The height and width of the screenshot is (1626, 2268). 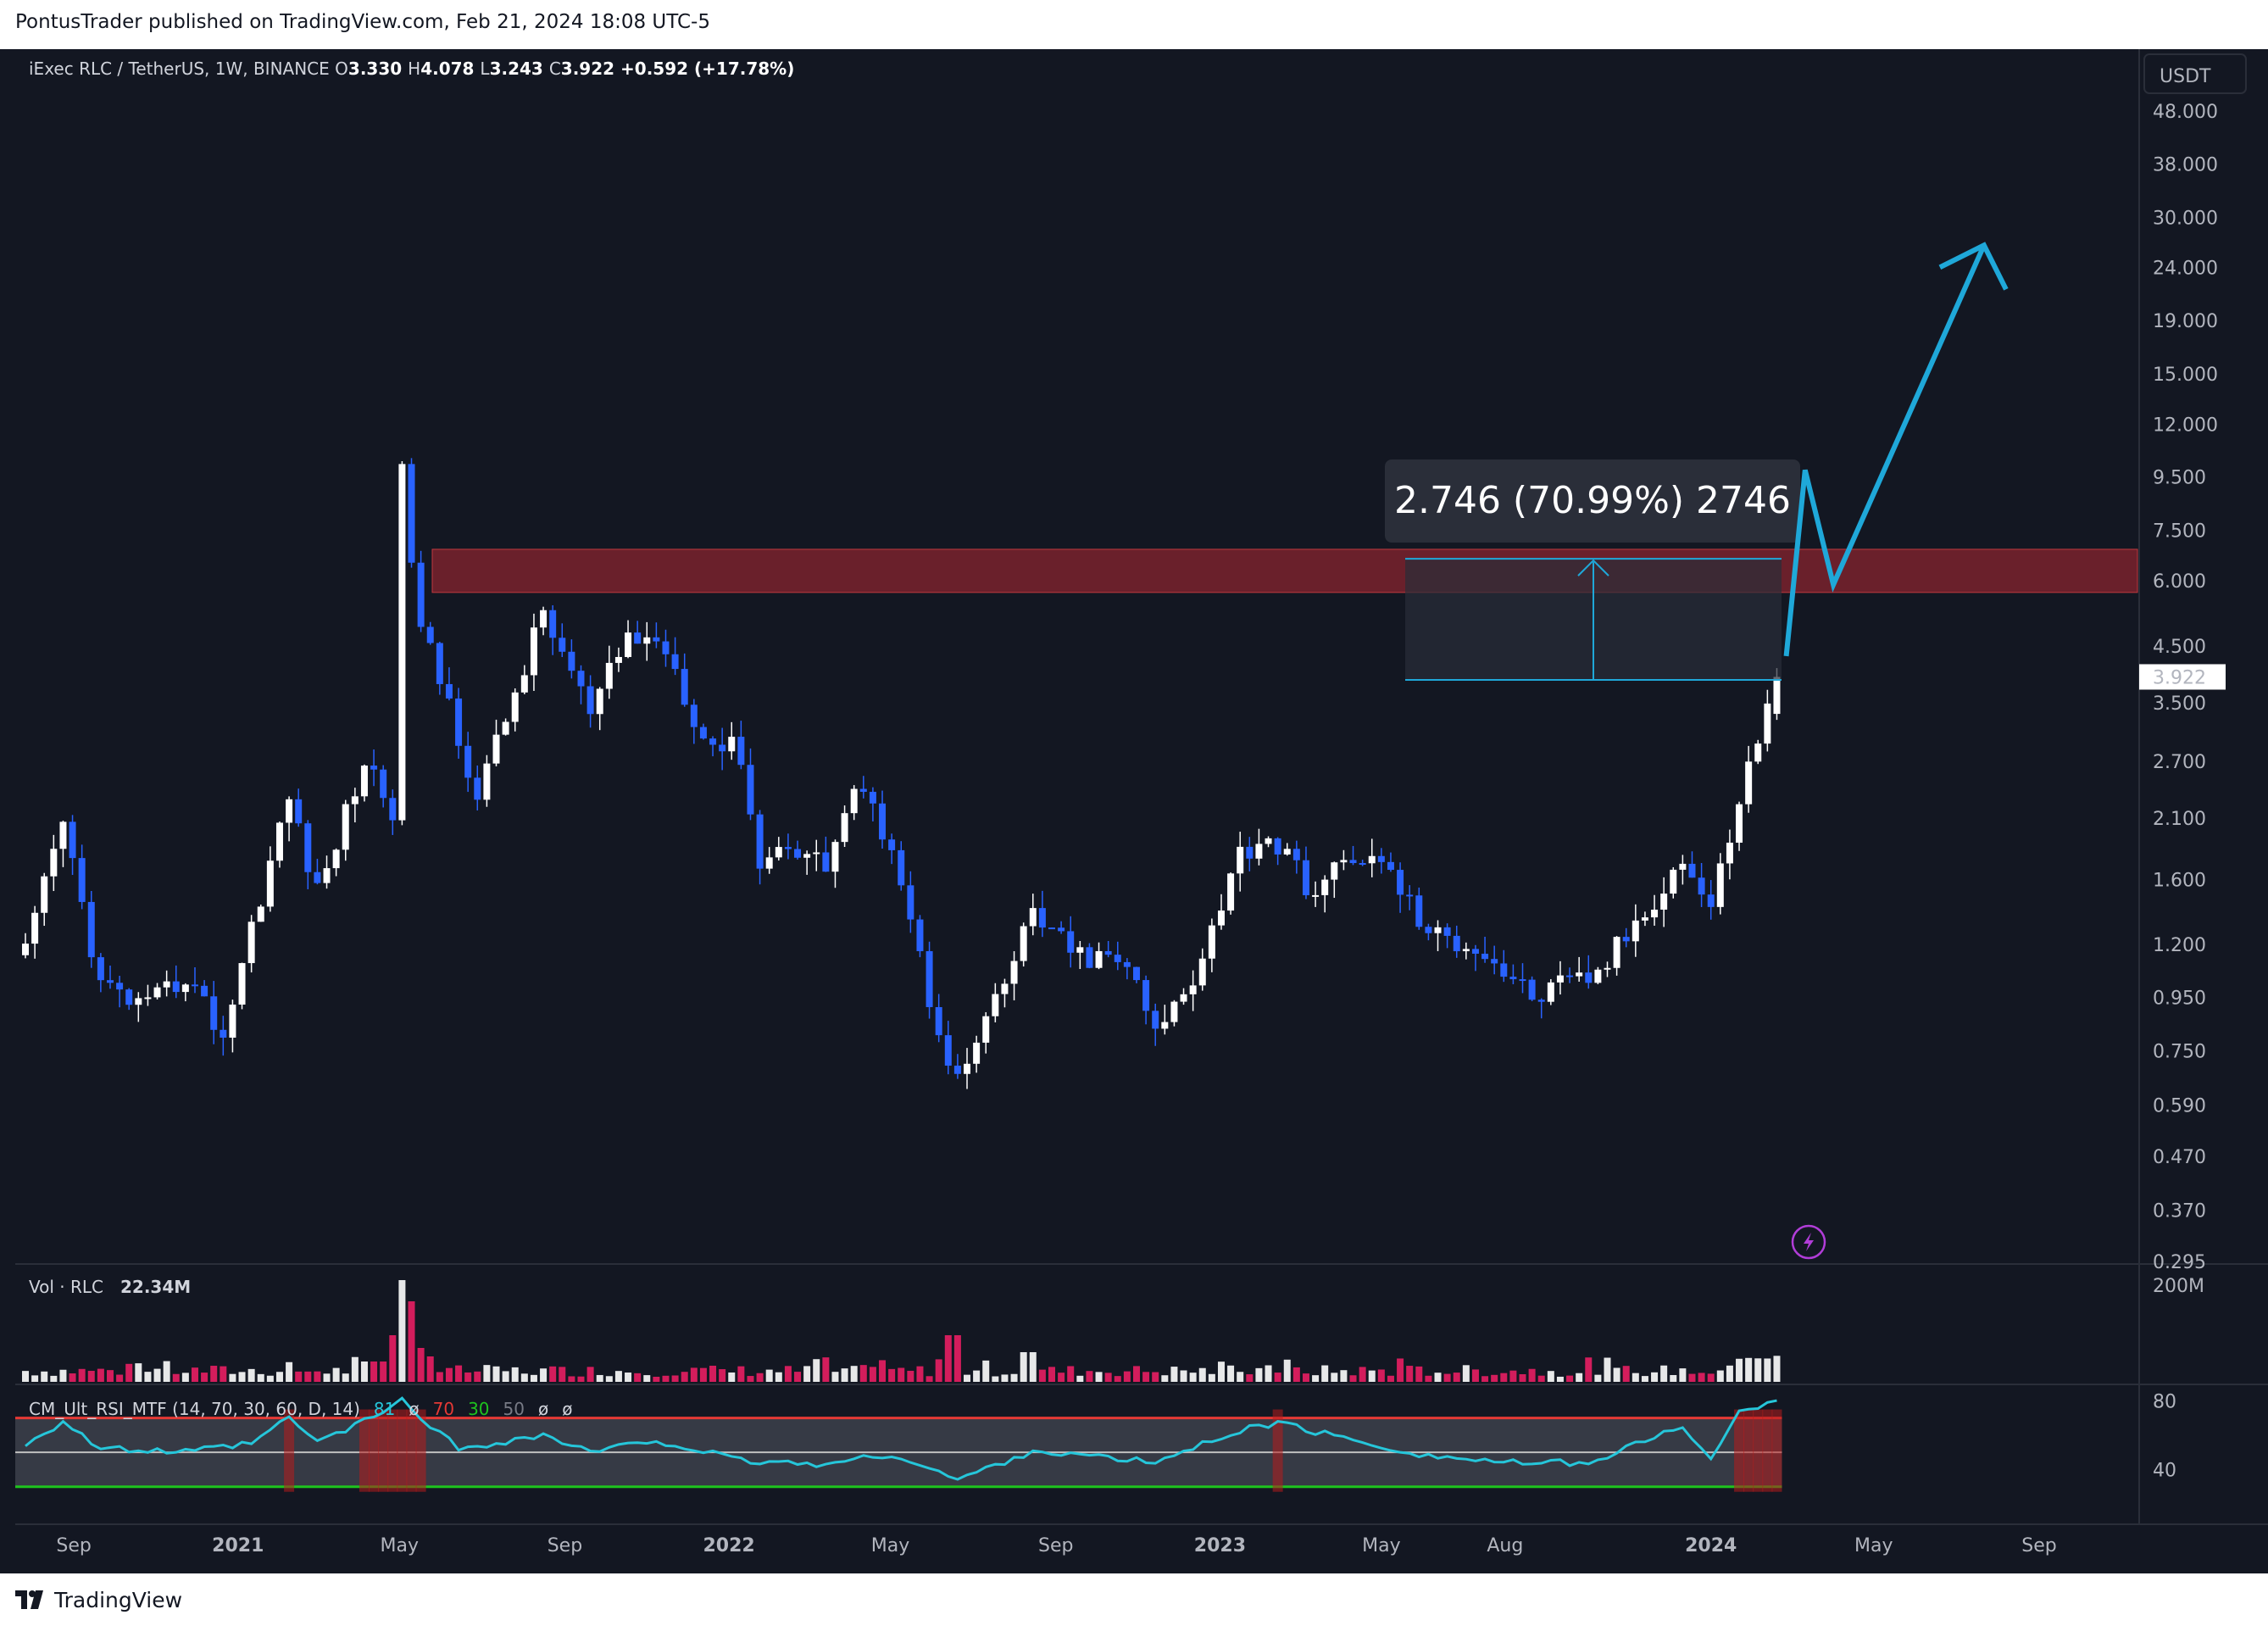 I want to click on volume-tick-label: 200M, so click(x=2178, y=1286).